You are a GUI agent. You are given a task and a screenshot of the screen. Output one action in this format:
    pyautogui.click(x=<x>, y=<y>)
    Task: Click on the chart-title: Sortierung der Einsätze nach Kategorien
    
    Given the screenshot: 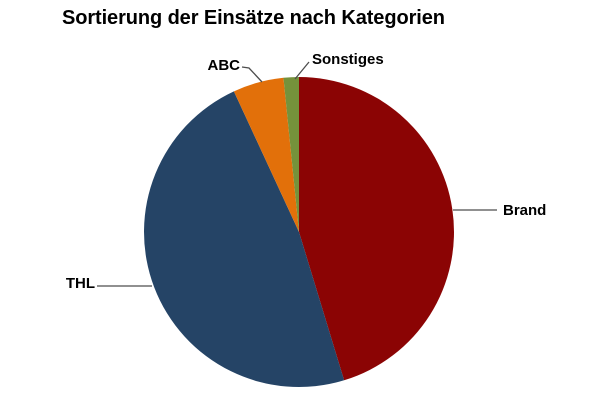 What is the action you would take?
    pyautogui.click(x=253, y=18)
    